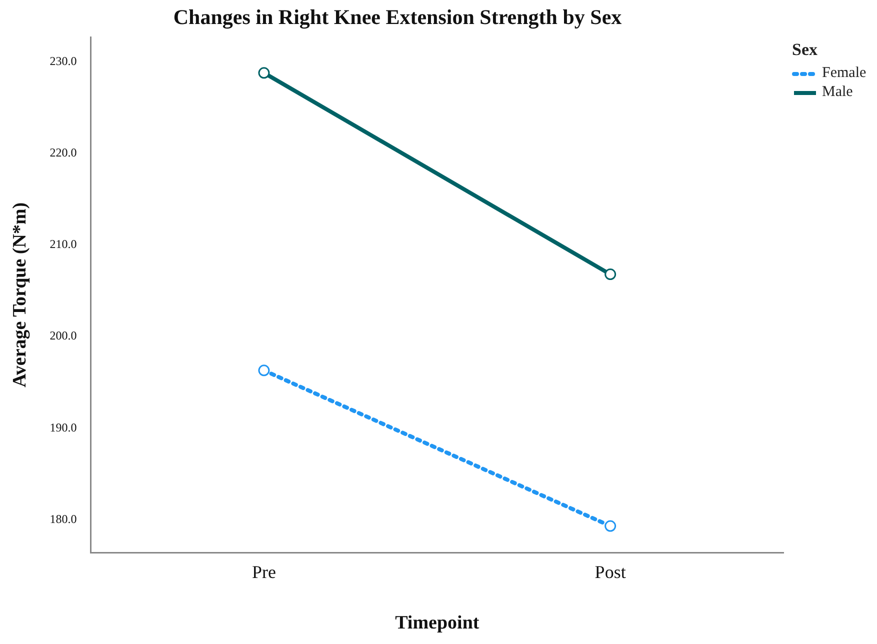 The image size is (877, 644). Describe the element at coordinates (63, 153) in the screenshot. I see `y-tick-label: 220.0` at that location.